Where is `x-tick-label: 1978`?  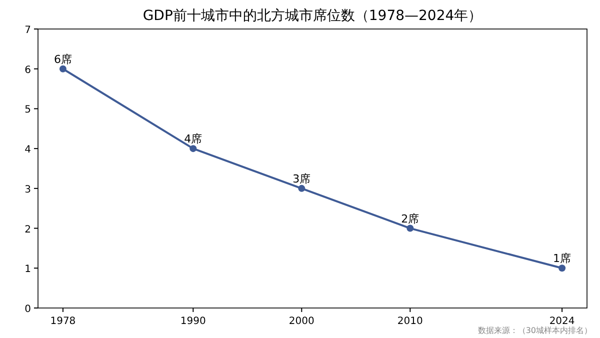 x-tick-label: 1978 is located at coordinates (63, 321).